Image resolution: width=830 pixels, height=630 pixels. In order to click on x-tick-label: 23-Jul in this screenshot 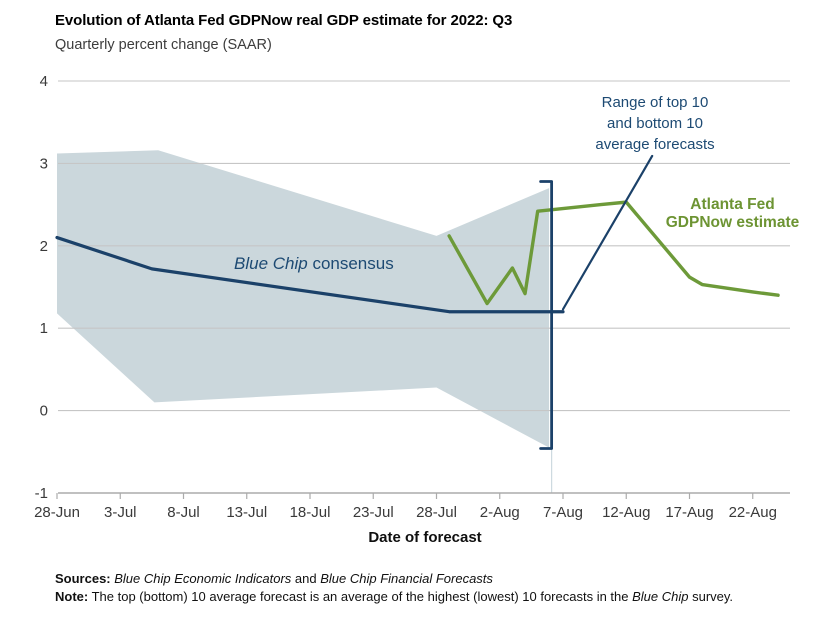, I will do `click(373, 512)`.